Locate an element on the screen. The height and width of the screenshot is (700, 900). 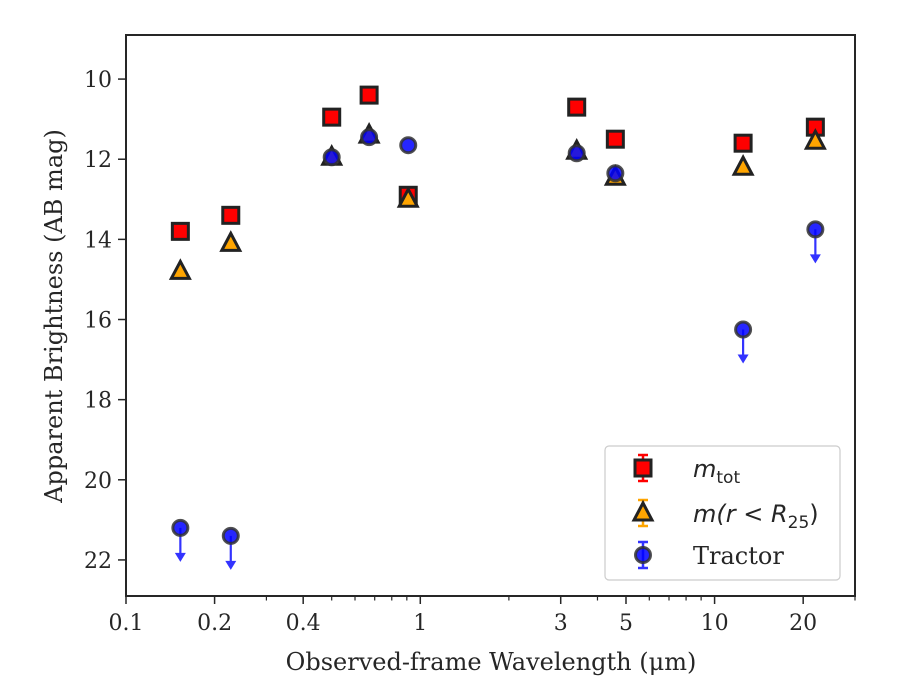
x-tick-label: 0.1 is located at coordinates (126, 623).